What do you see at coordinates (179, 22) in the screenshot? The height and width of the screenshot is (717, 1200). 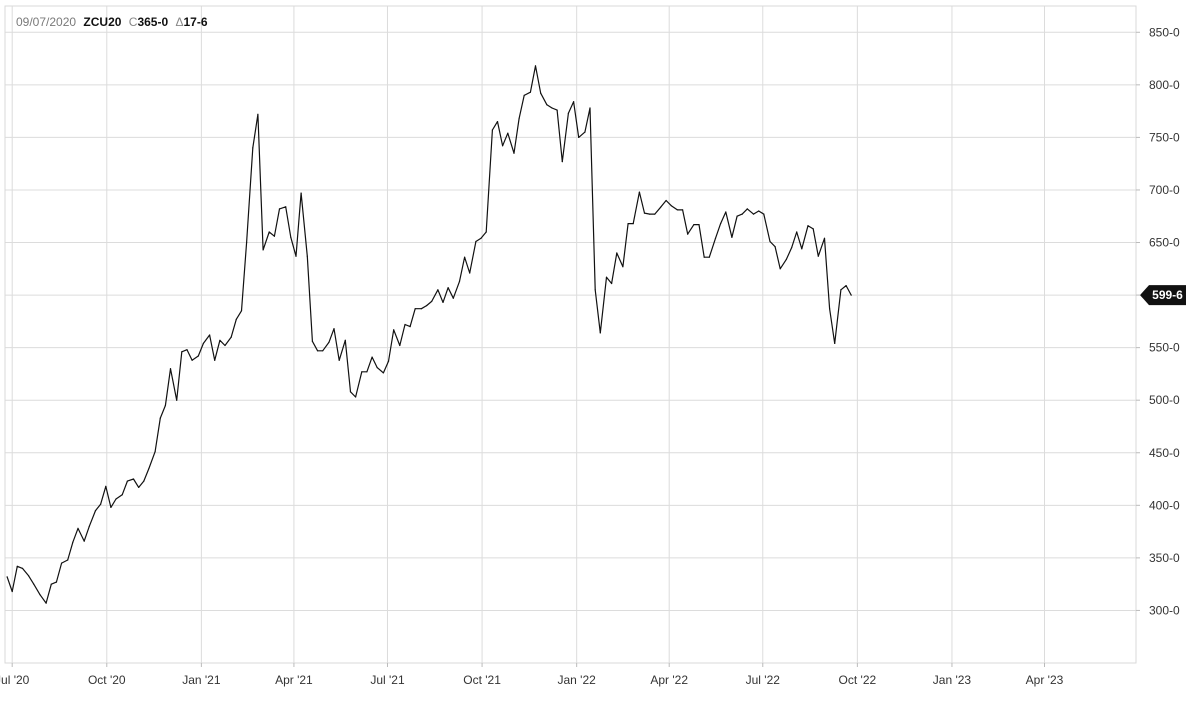 I see `legend-change-label: Δ` at bounding box center [179, 22].